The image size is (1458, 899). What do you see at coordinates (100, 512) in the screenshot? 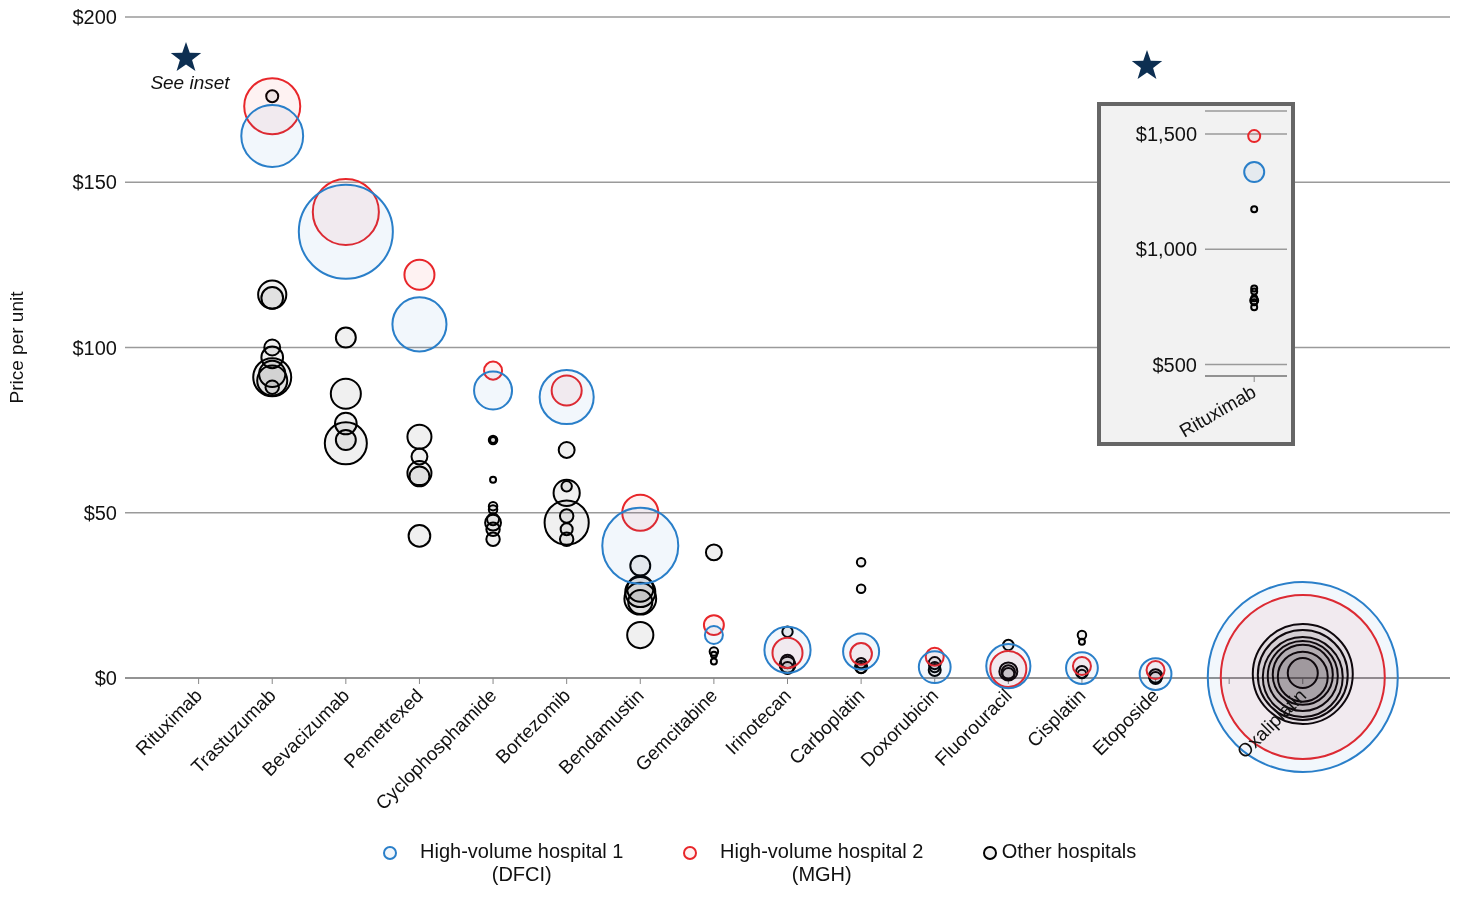
I see `y-tick-label: $50` at bounding box center [100, 512].